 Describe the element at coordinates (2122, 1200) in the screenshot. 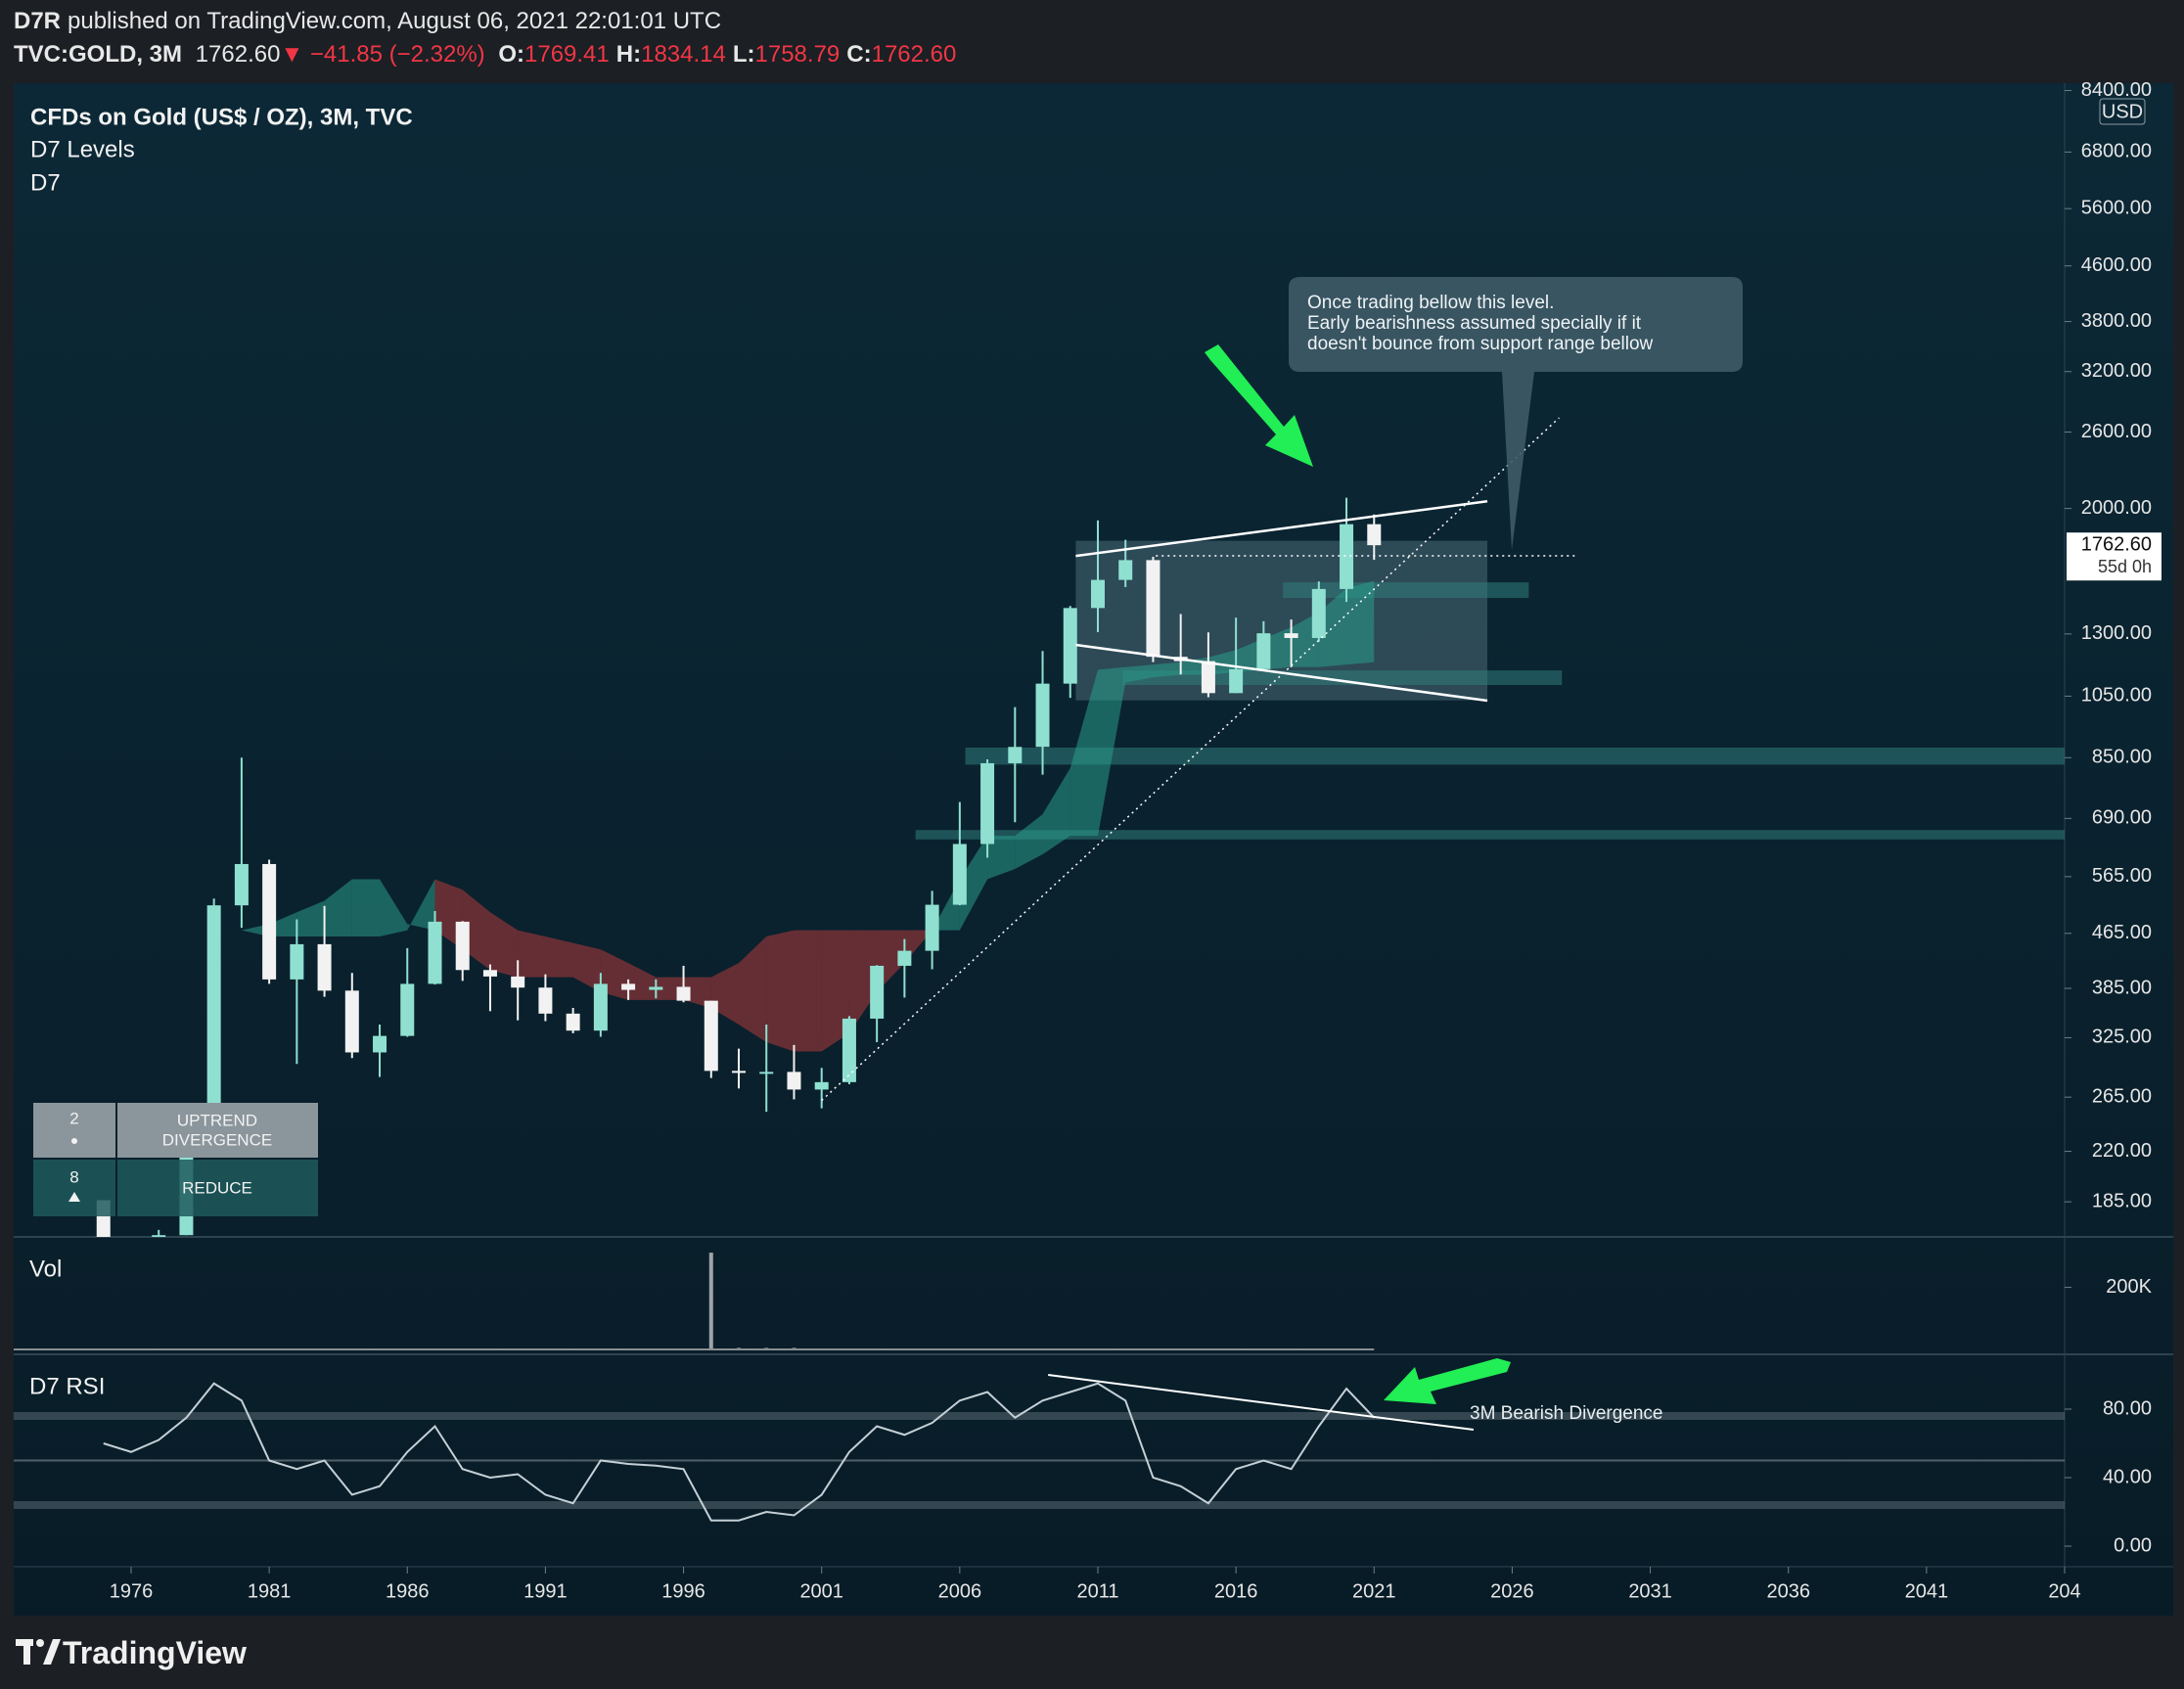

I see `y-tick-label: 185.00` at that location.